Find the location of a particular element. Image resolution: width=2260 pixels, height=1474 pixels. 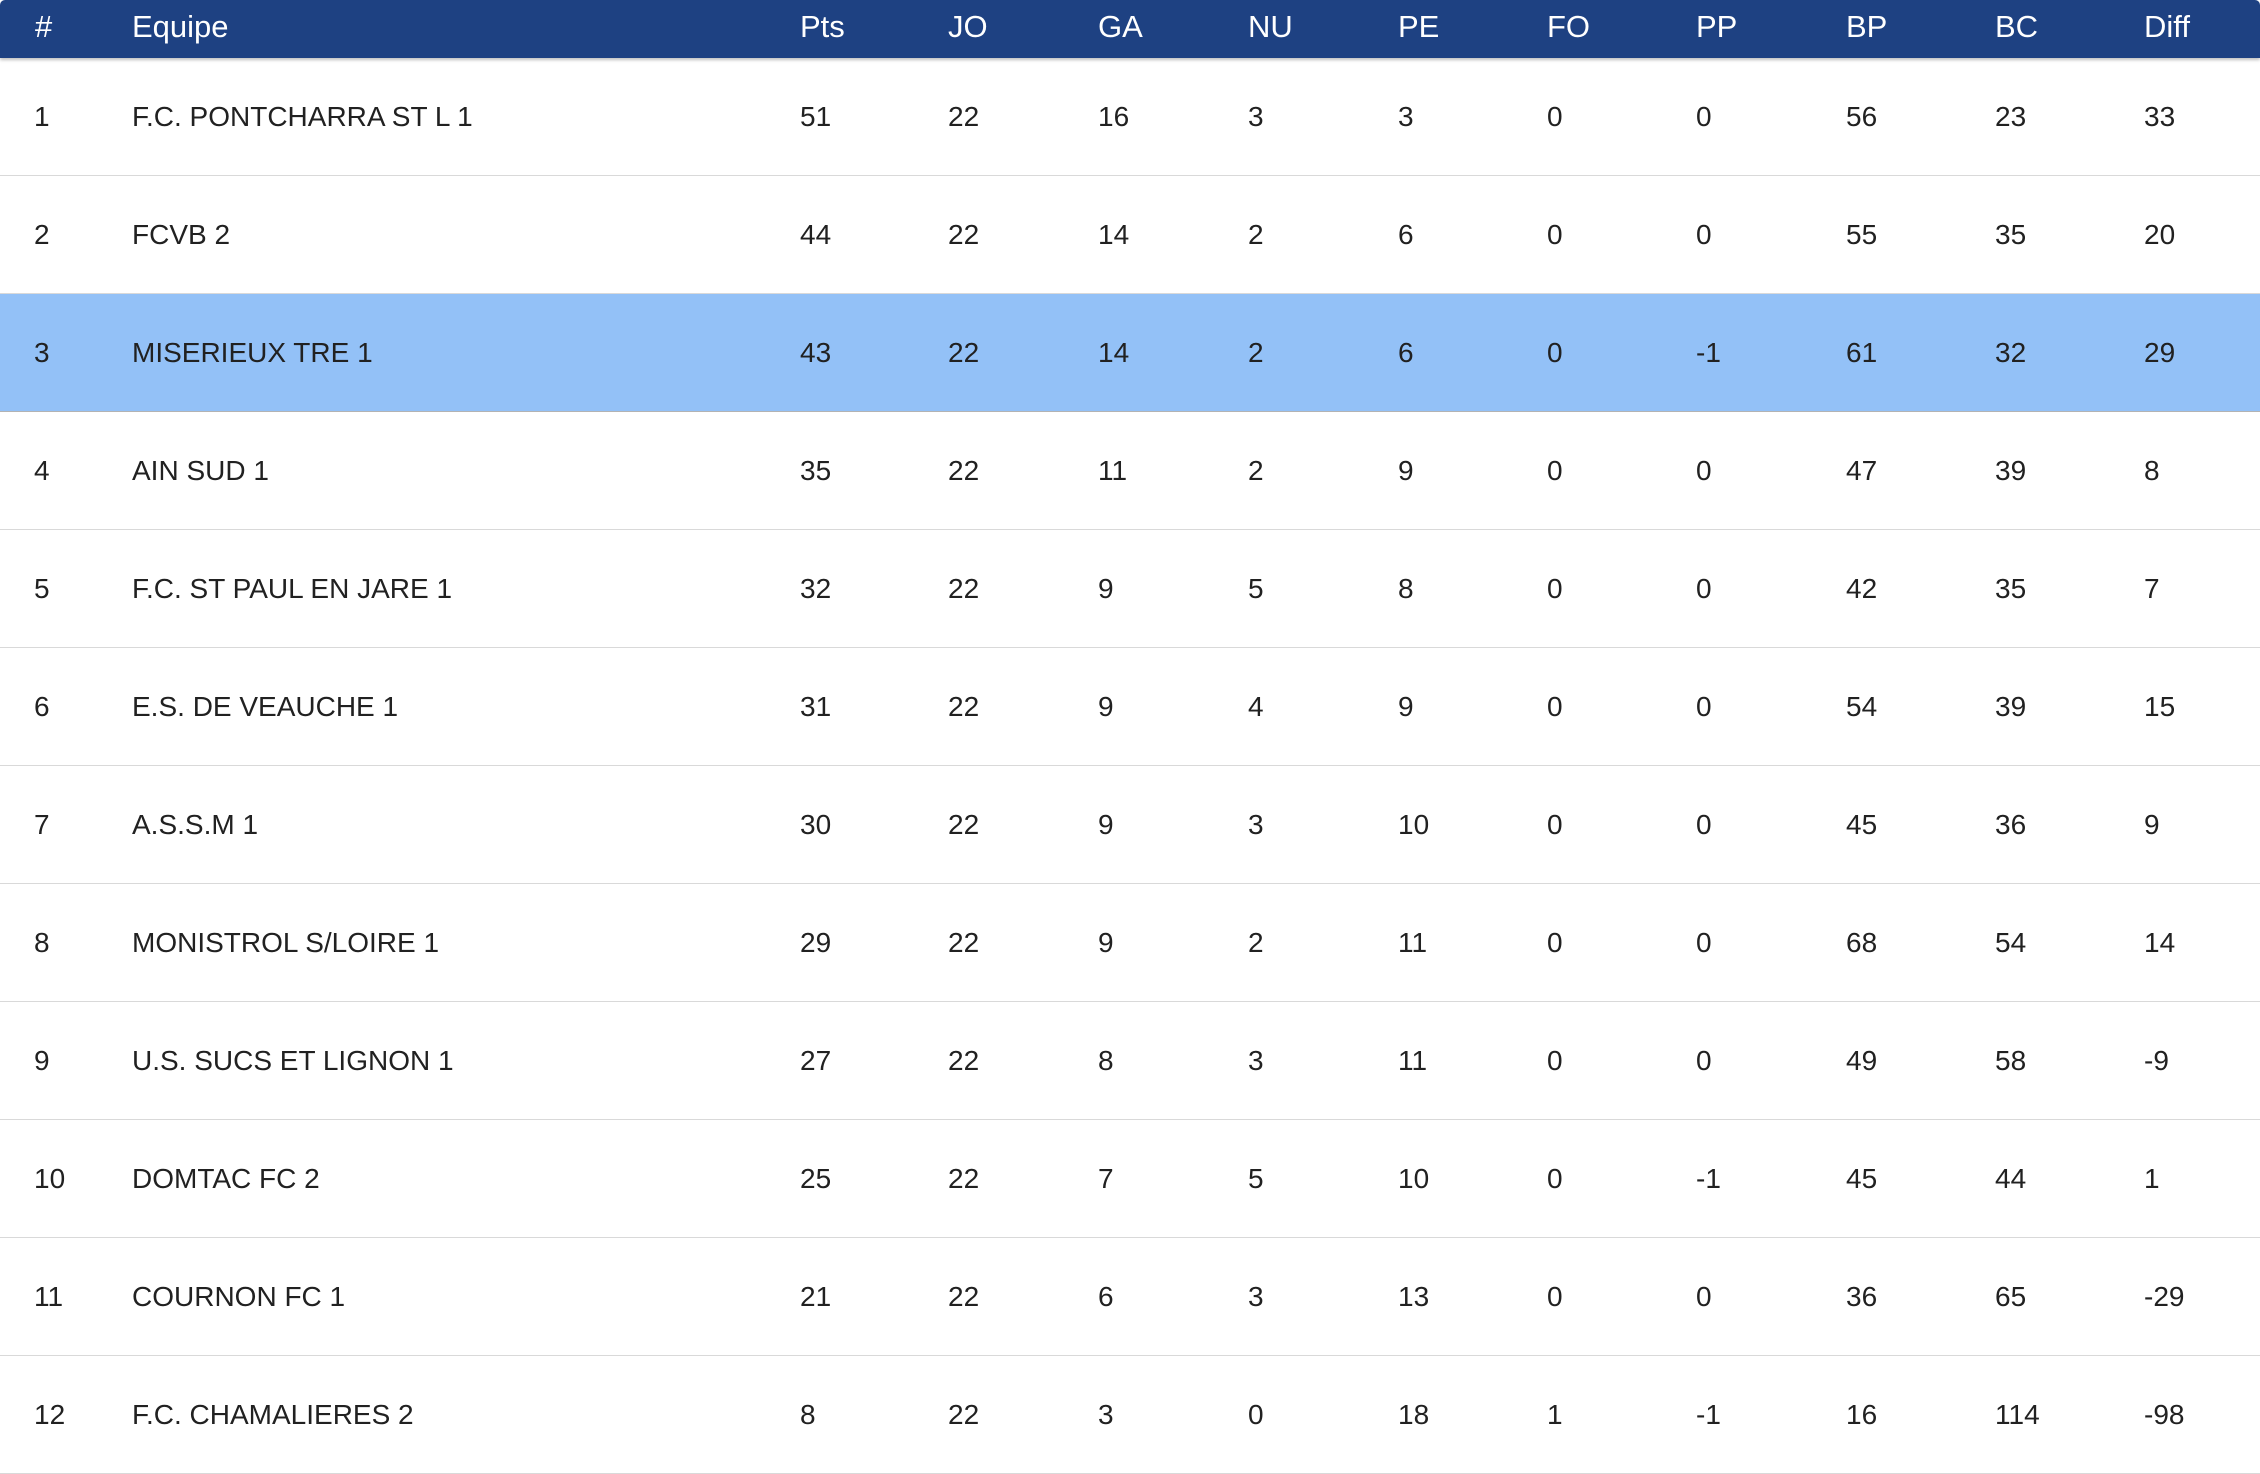

column-header-lost: PE is located at coordinates (1419, 26).